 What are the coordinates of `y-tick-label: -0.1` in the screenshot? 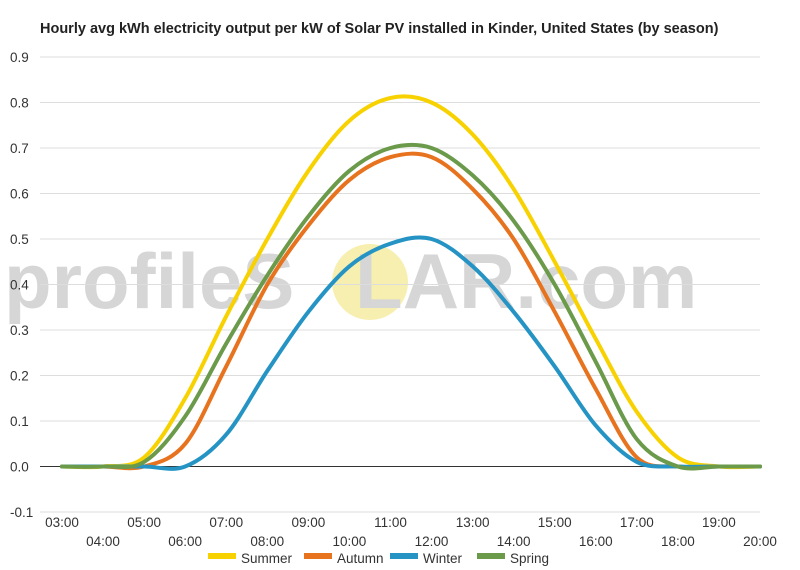 It's located at (21, 512).